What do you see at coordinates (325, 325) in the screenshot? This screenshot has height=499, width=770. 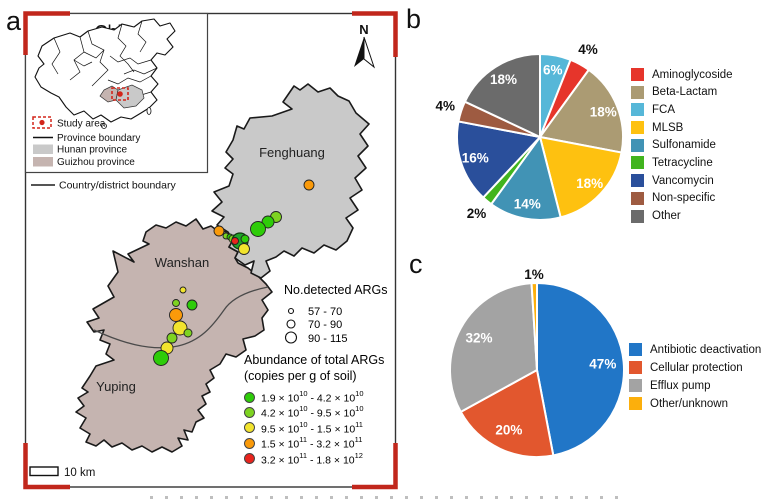 I see `size-legend-item-2: 70 - 90` at bounding box center [325, 325].